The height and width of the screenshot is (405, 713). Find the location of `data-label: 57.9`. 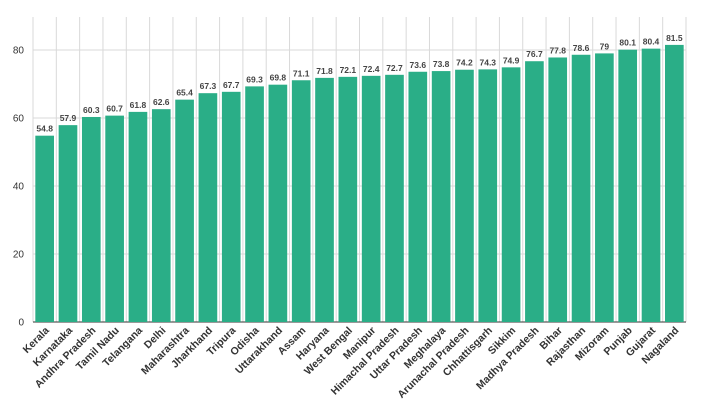

data-label: 57.9 is located at coordinates (68, 118).